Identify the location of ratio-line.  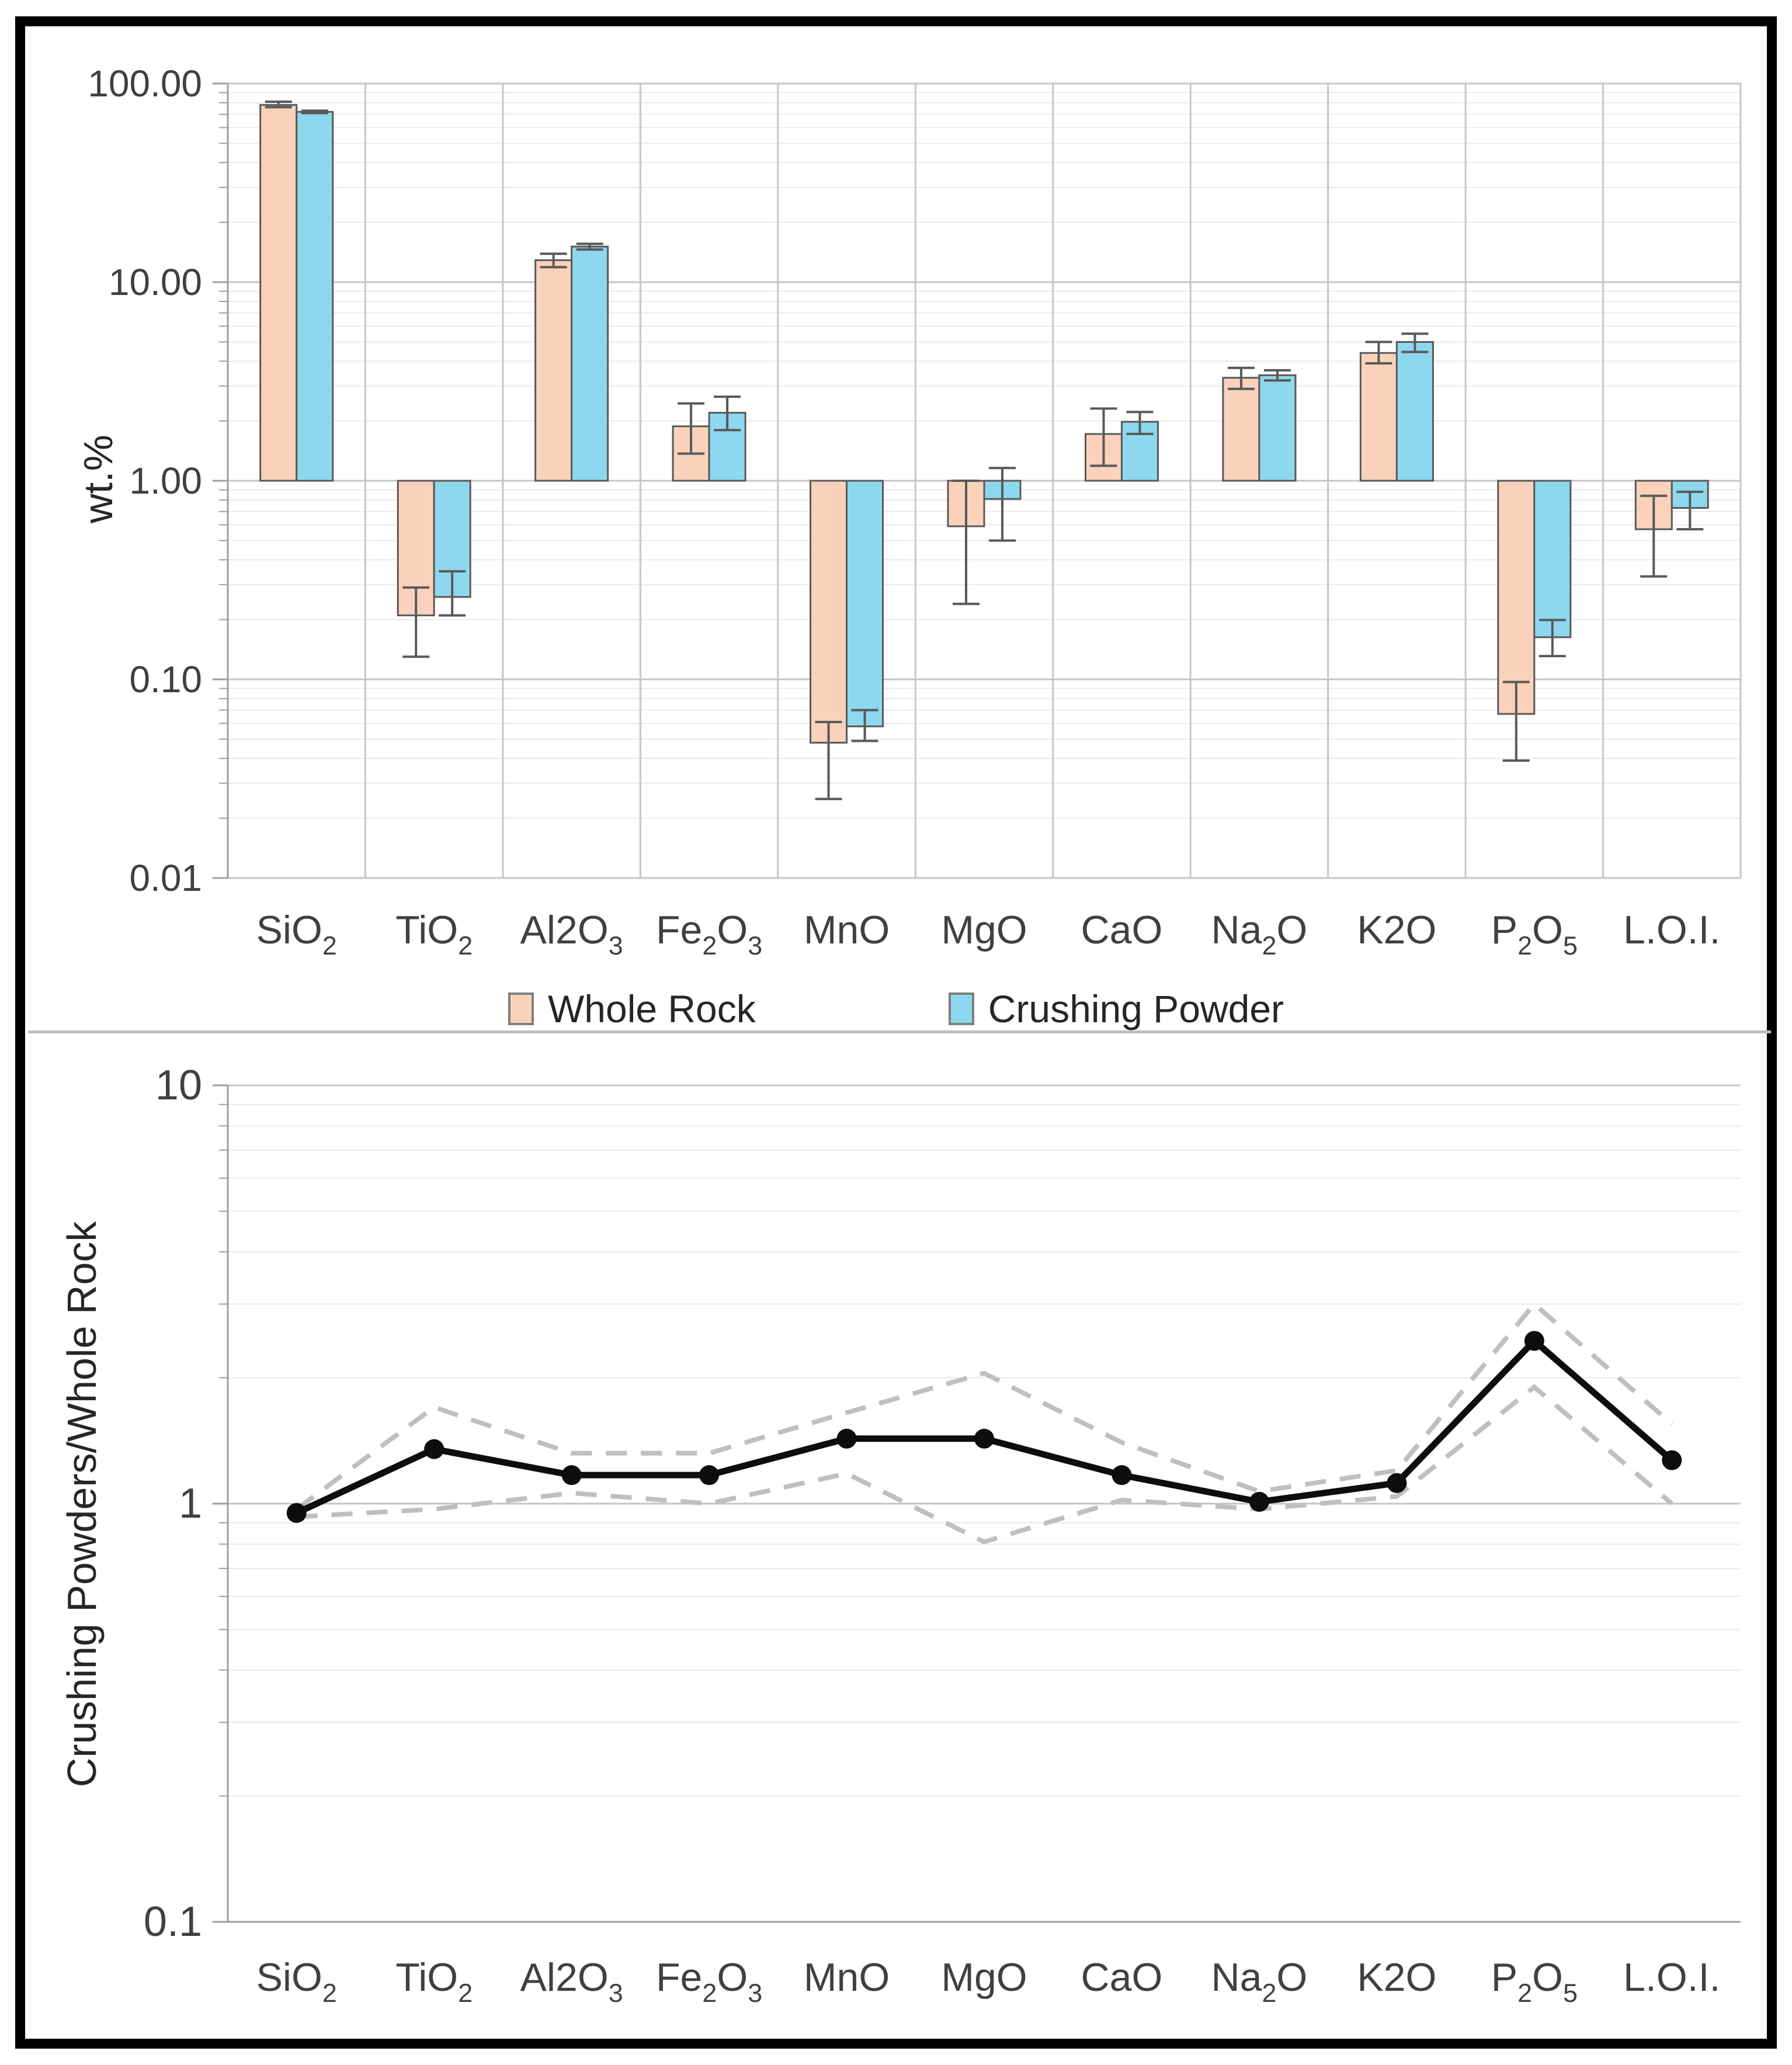
(984, 1426).